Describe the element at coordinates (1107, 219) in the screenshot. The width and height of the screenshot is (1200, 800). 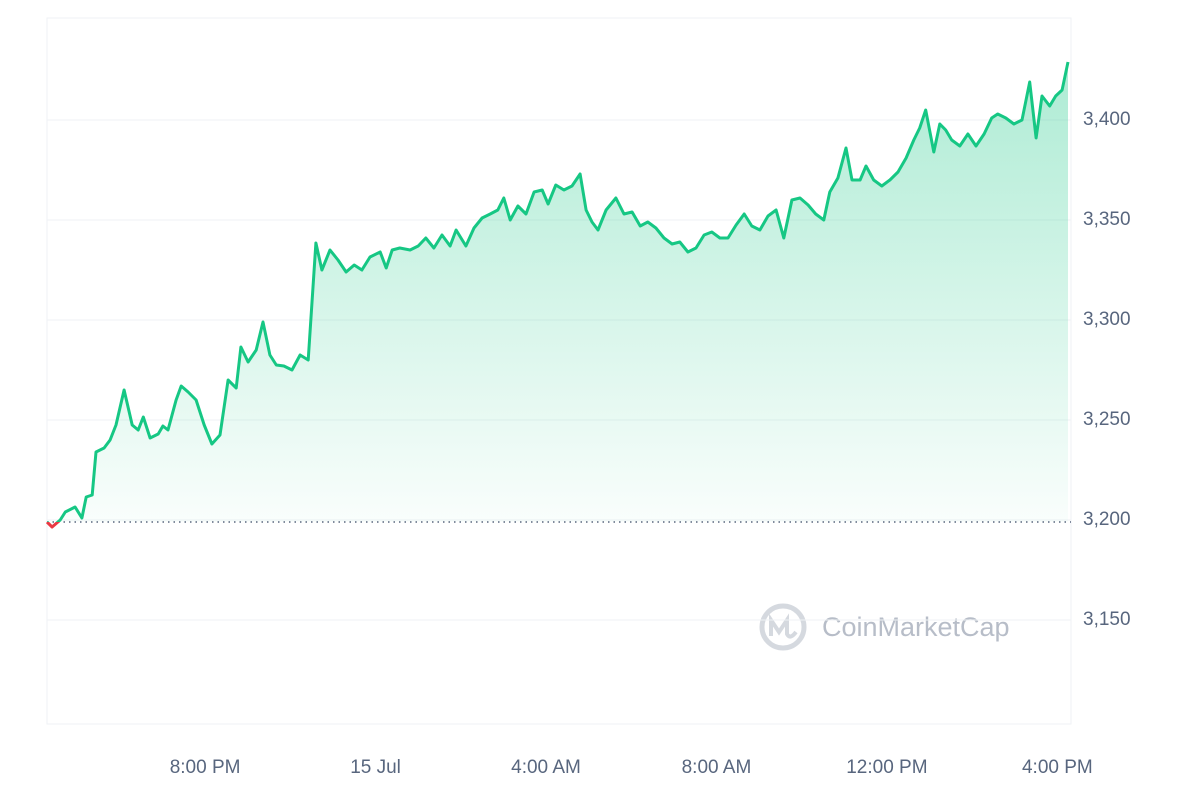
I see `y-tick-label: 3,350` at that location.